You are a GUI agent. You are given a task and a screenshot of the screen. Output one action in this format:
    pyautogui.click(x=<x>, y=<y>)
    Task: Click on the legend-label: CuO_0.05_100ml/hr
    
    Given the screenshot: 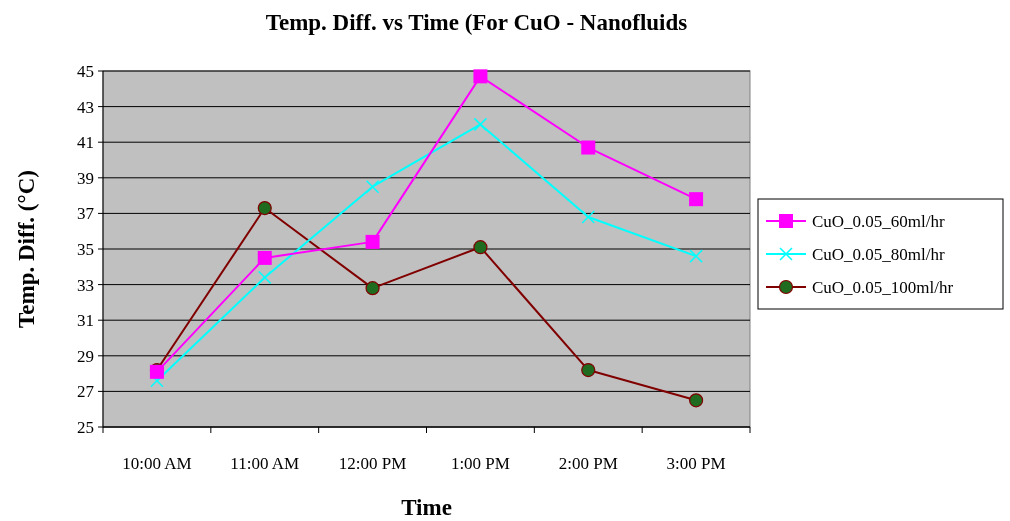 What is the action you would take?
    pyautogui.click(x=883, y=287)
    